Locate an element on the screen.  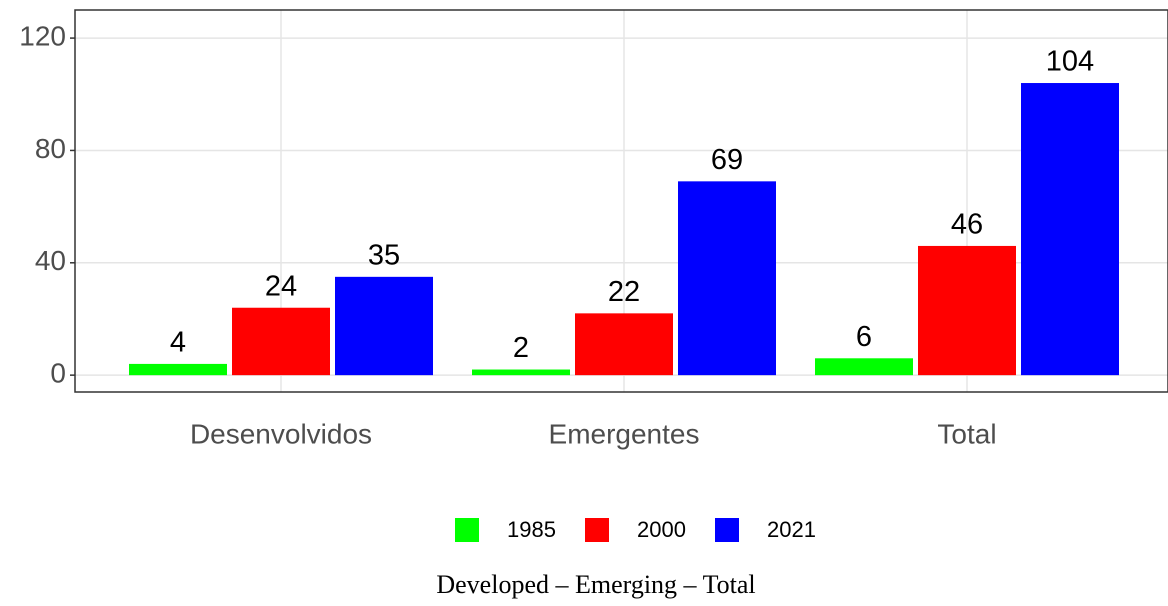
caption: Developed – Emerging – Total is located at coordinates (595, 584).